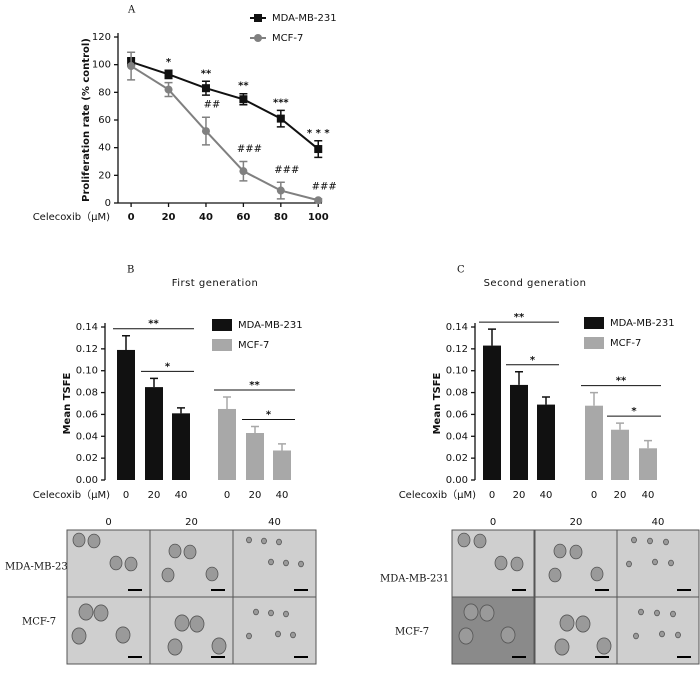 This screenshot has width=700, height=676. What do you see at coordinates (457, 458) in the screenshot?
I see `y-tick-label: 0.02` at bounding box center [457, 458].